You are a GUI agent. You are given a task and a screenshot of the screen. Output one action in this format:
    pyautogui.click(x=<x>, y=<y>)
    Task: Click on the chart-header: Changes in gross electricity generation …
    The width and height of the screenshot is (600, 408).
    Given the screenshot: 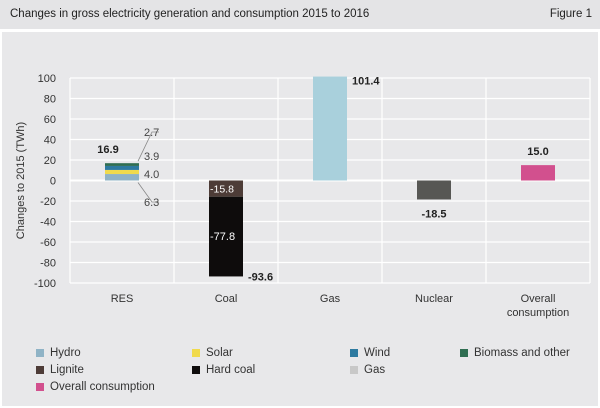 What is the action you would take?
    pyautogui.click(x=300, y=14)
    